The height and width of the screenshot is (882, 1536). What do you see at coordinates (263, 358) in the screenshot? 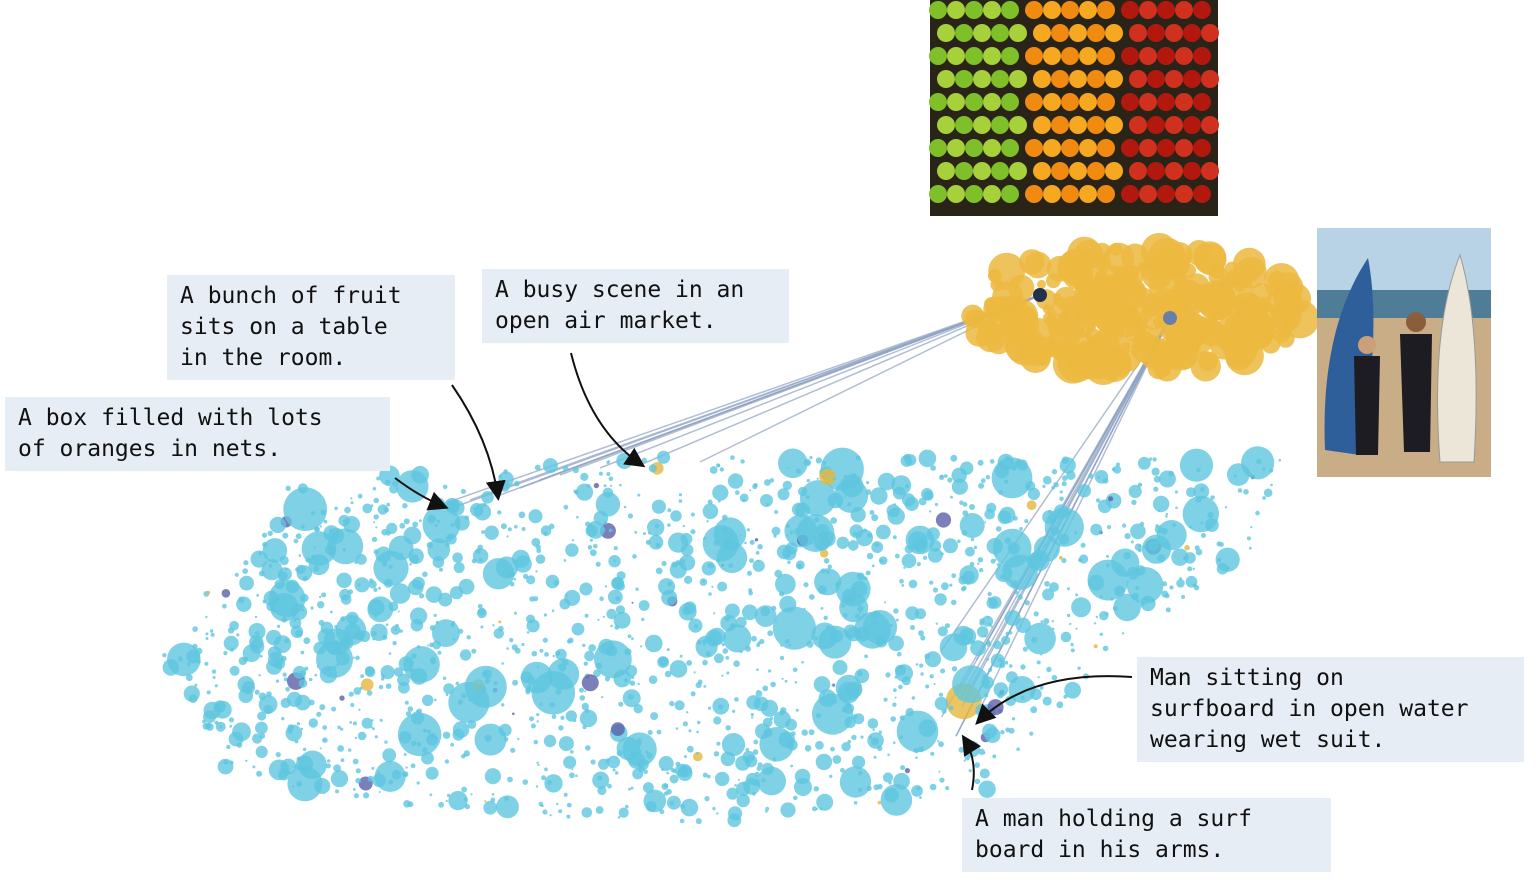
I see `caption-line: in the room.` at bounding box center [263, 358].